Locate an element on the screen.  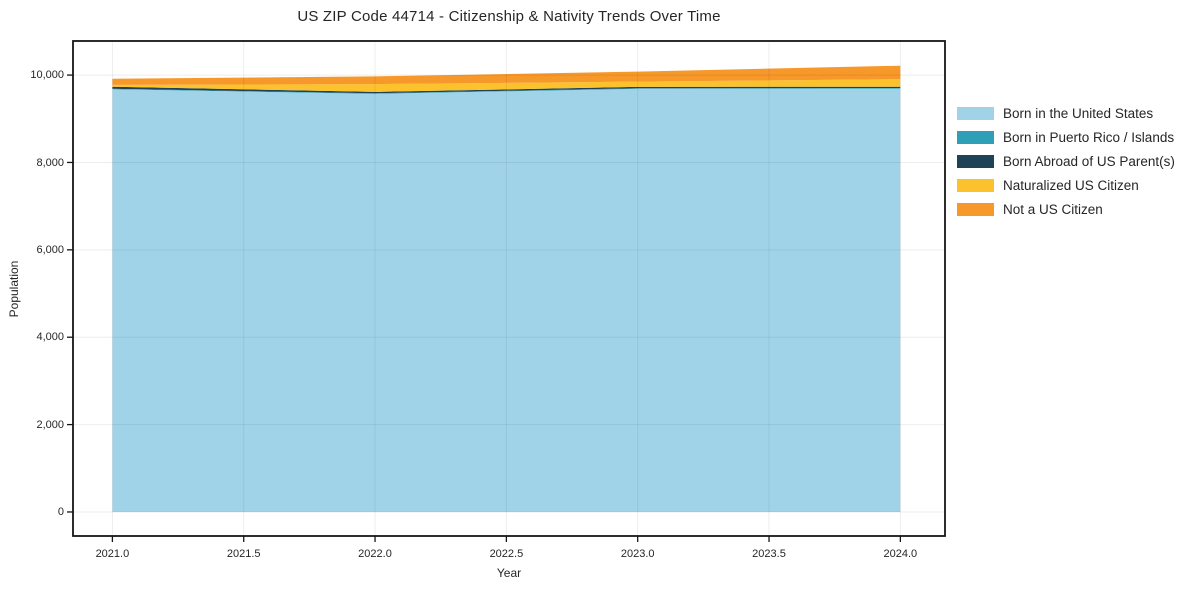
x-tick-label: 2023.5 is located at coordinates (769, 554).